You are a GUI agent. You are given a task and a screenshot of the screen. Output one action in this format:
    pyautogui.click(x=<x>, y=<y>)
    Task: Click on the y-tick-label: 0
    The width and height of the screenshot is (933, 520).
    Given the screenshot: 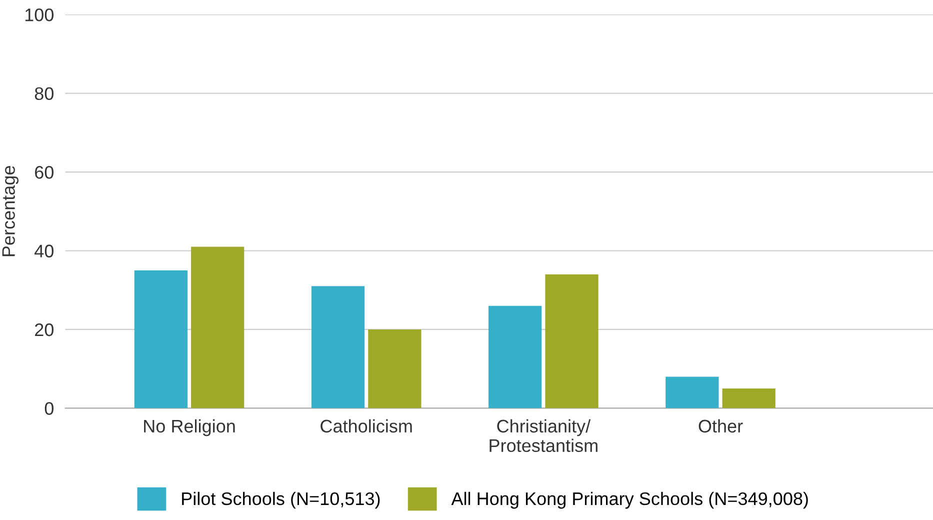 What is the action you would take?
    pyautogui.click(x=49, y=408)
    